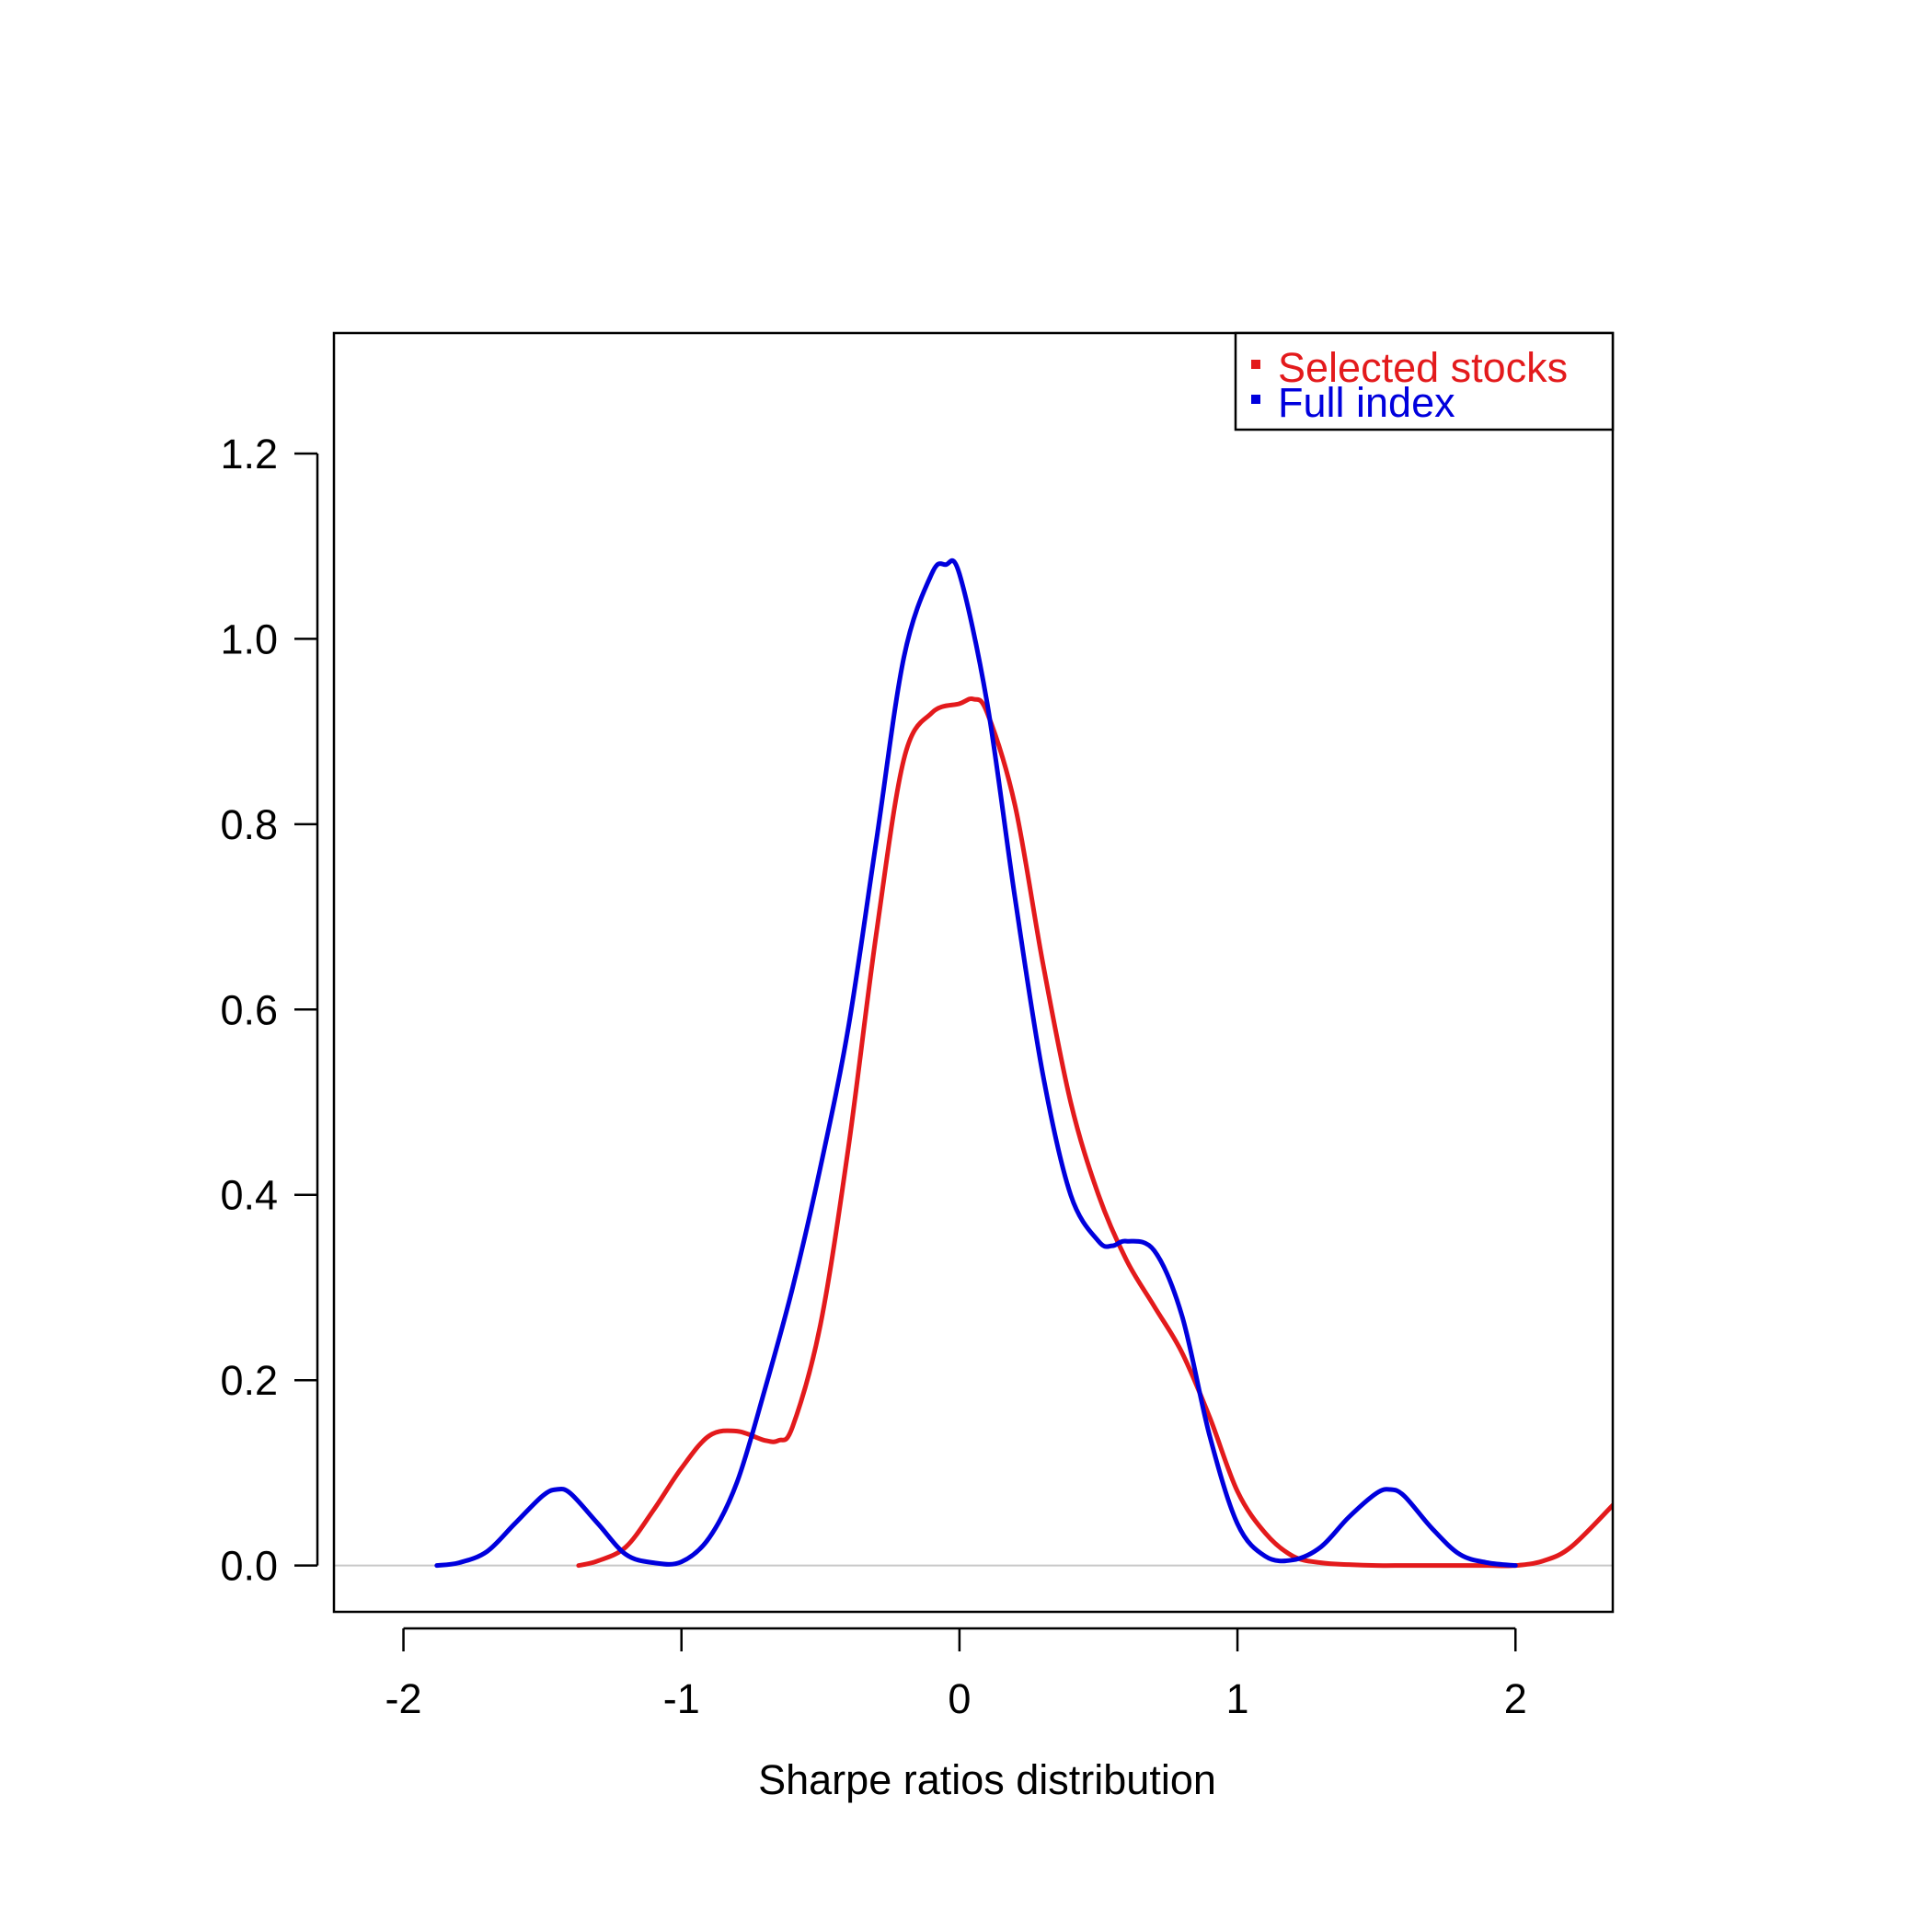  I want to click on y-tick-label: 0.8, so click(249, 824).